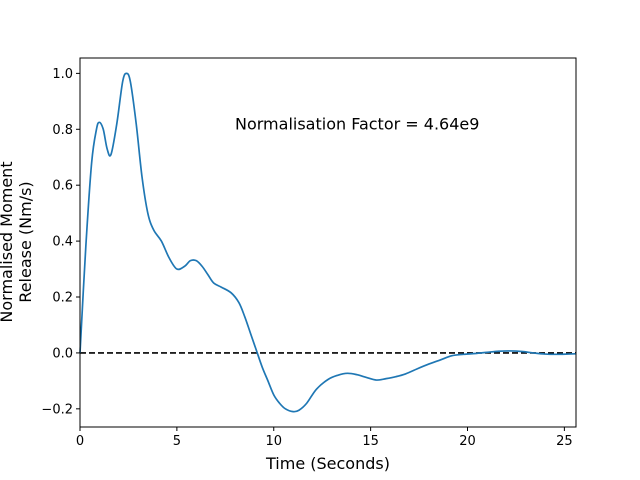 The image size is (640, 480). I want to click on normalisation-annotation: Normalisation Factor = 4.64e9, so click(357, 123).